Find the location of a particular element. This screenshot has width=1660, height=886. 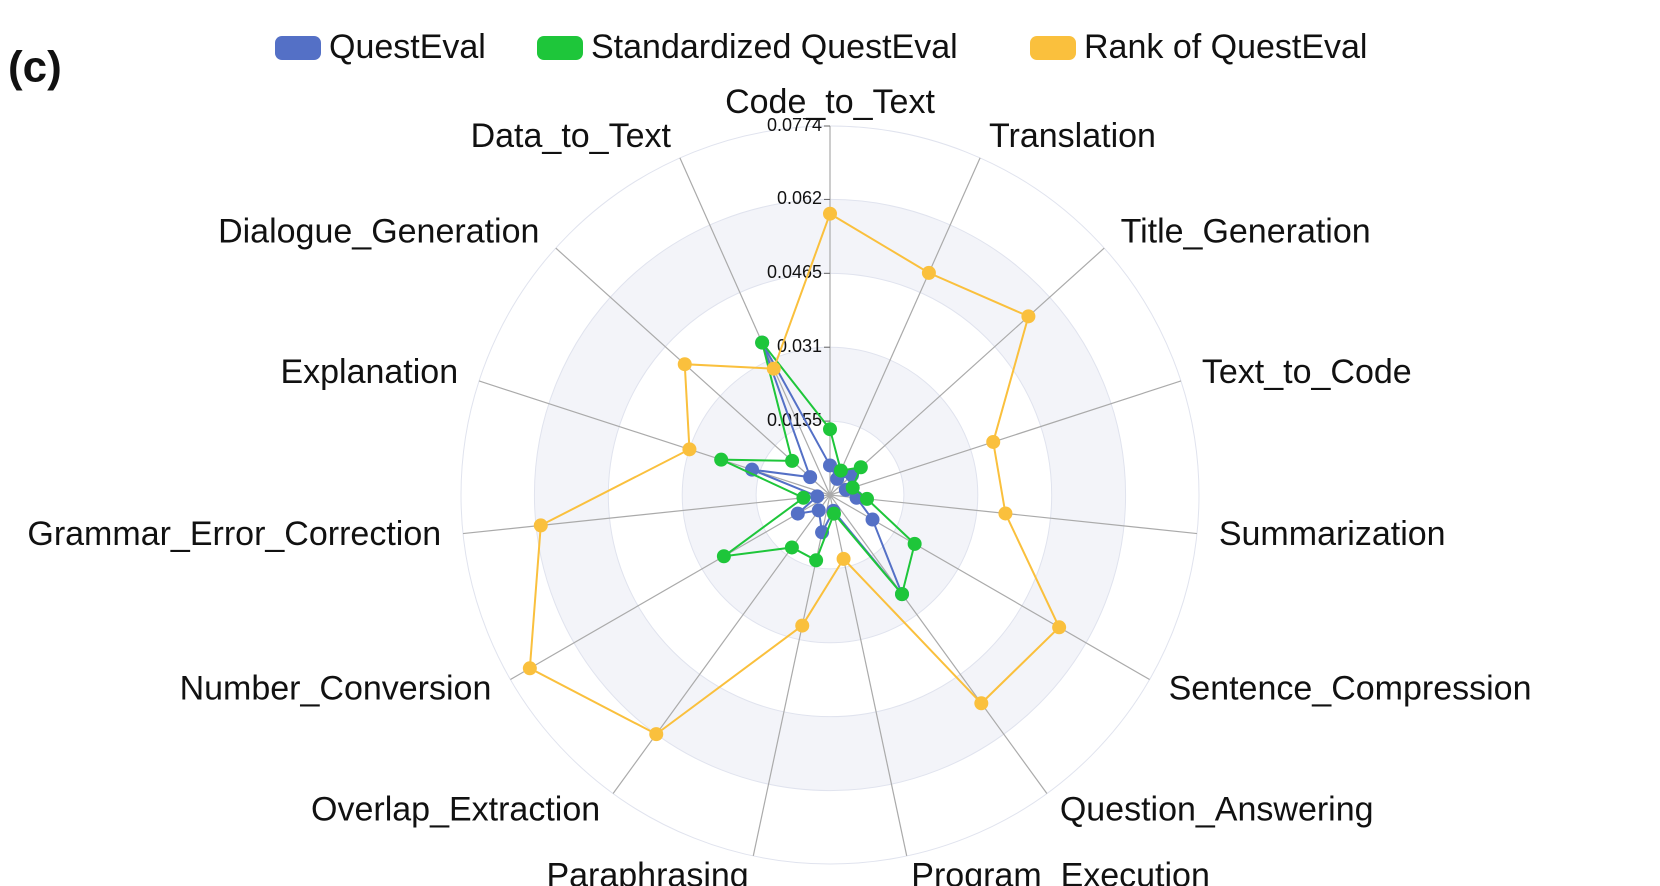

category-label: Number_Conversion is located at coordinates (336, 688).